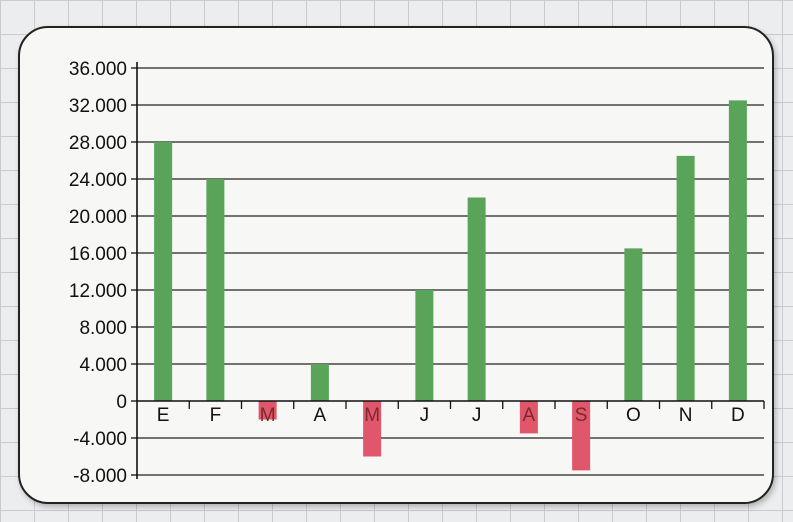 This screenshot has width=793, height=522. What do you see at coordinates (100, 439) in the screenshot?
I see `y-tick-label: -4.000` at bounding box center [100, 439].